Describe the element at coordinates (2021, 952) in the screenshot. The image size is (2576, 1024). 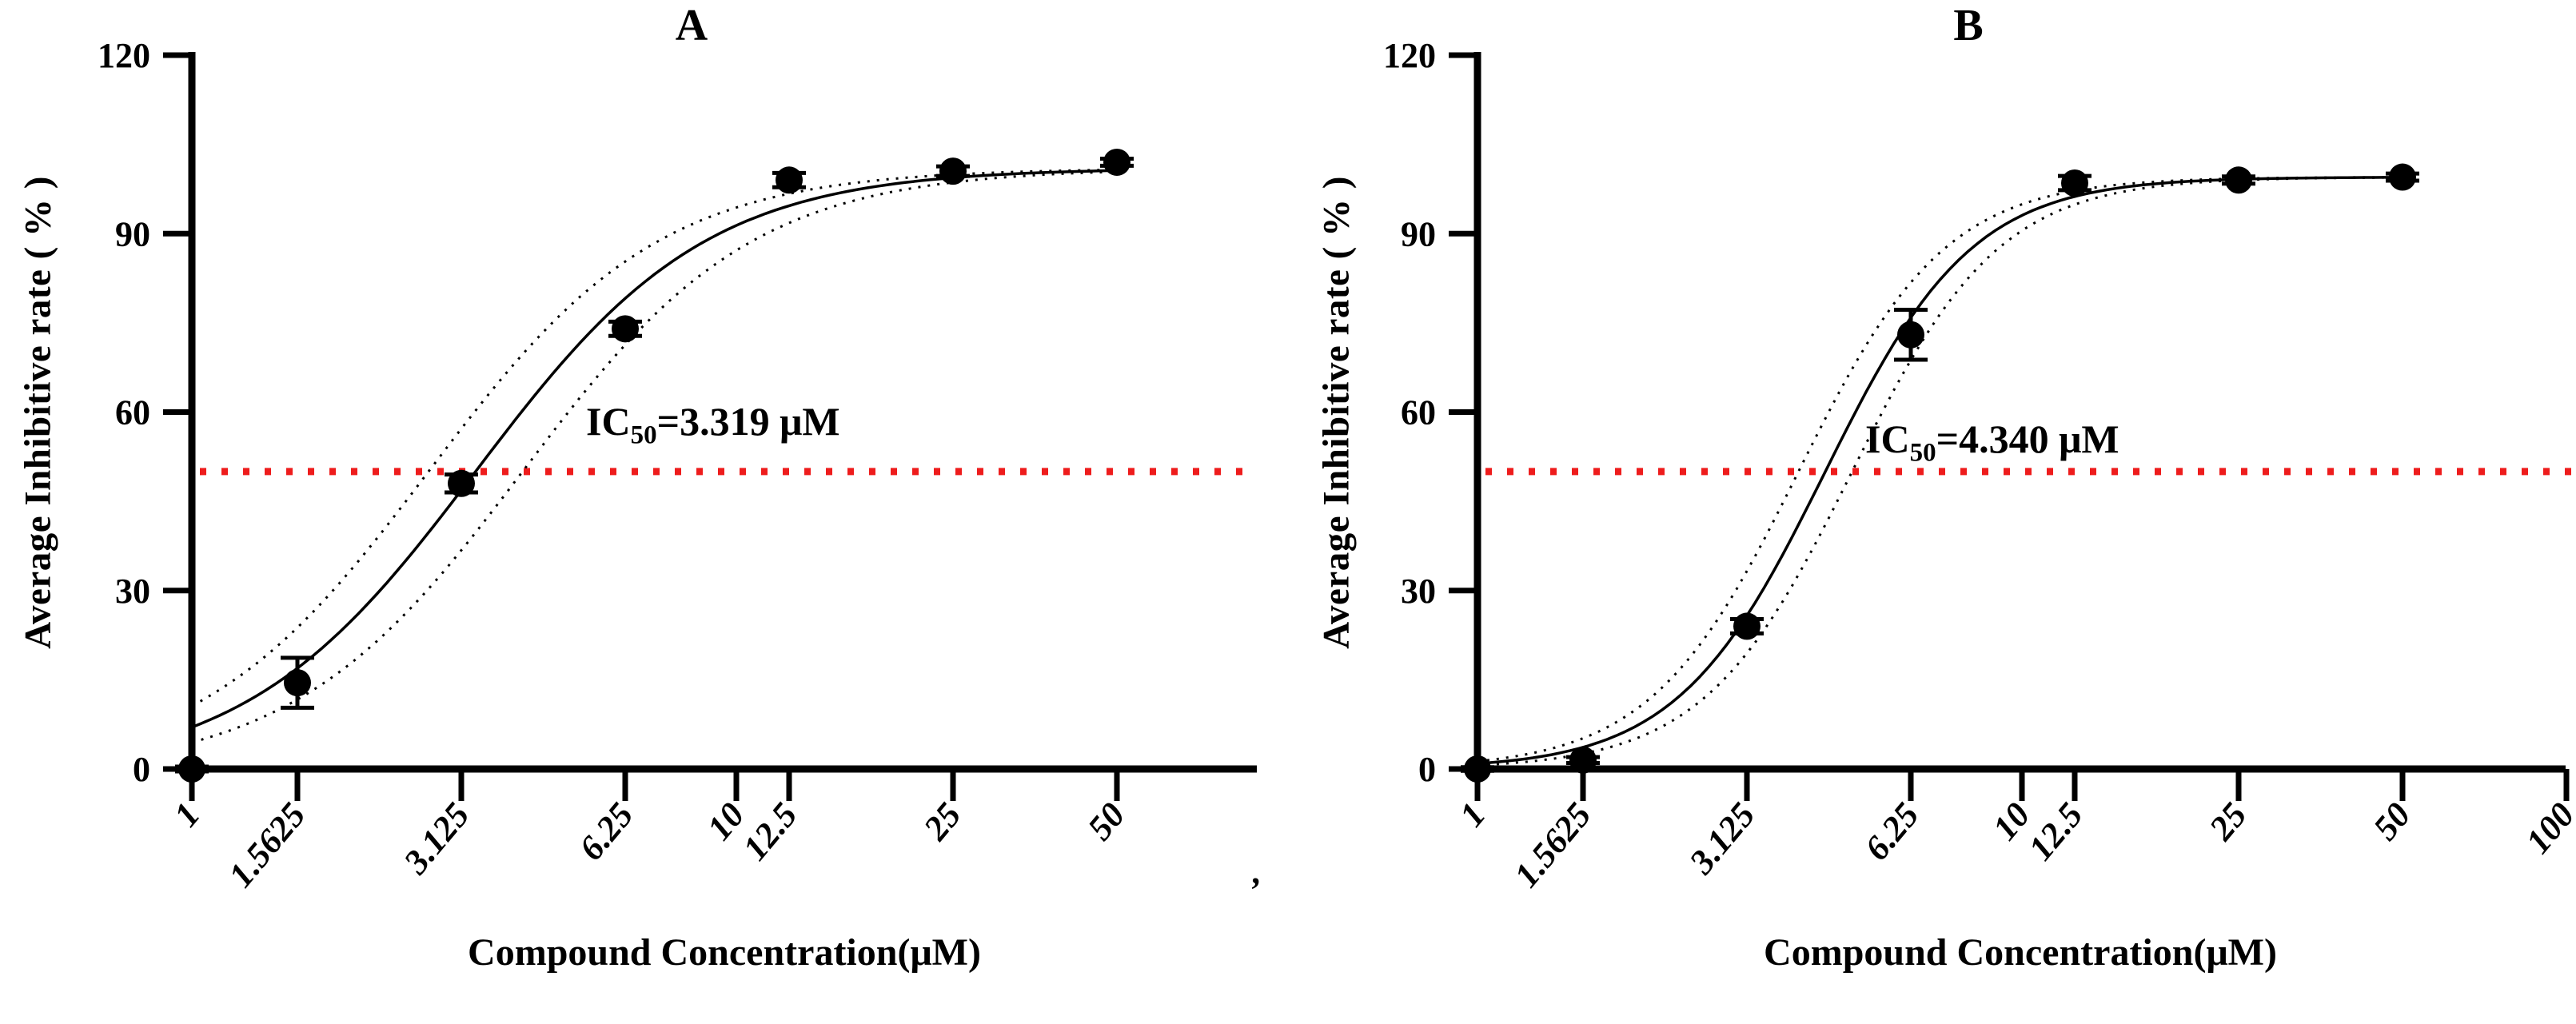
I see `panel-b-x-axis-title: Compound Concentration(μM)` at that location.